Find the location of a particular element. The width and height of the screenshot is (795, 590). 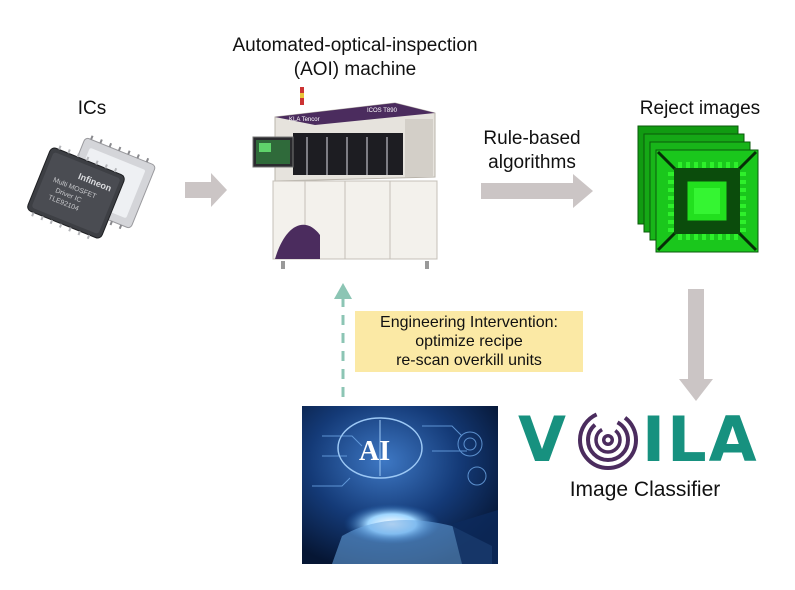

ics-label: ICs is located at coordinates (92, 108).